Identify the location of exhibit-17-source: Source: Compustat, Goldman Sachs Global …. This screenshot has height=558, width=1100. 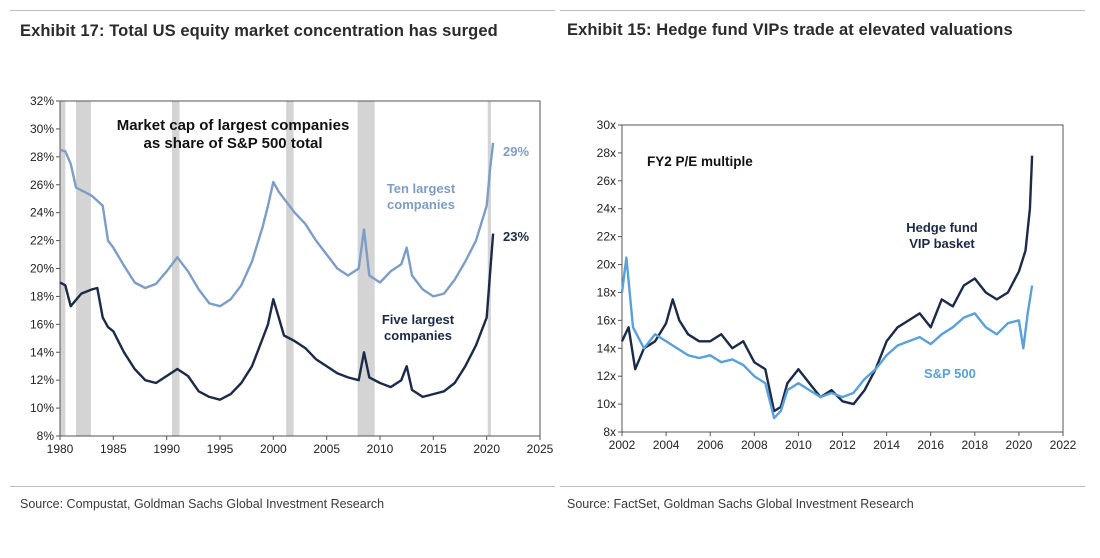
(202, 504).